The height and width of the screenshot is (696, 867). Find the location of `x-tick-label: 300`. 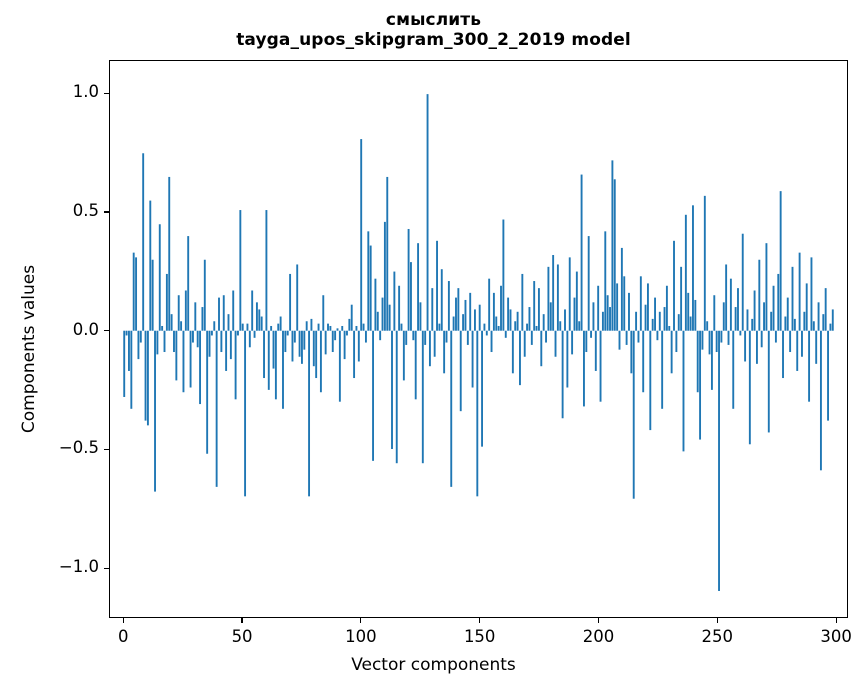

x-tick-label: 300 is located at coordinates (836, 636).